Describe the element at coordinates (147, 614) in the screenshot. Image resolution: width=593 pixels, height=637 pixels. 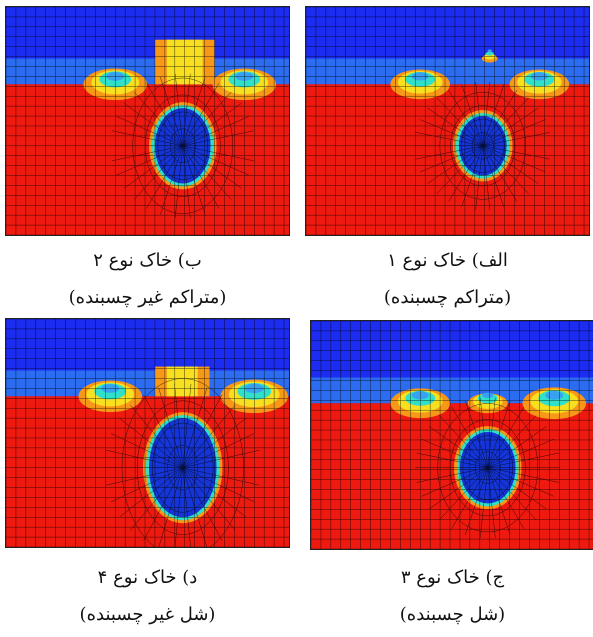
I see `caption-d-line2: (شل غیر چسبنده)` at that location.